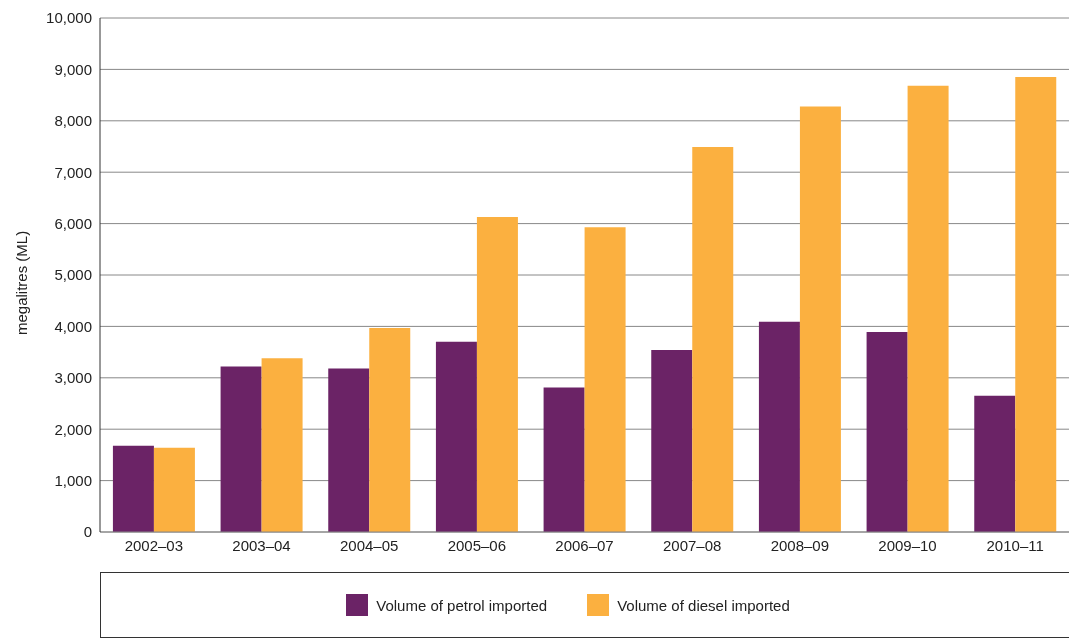  What do you see at coordinates (584, 545) in the screenshot?
I see `x-tick-label: 2006–07` at bounding box center [584, 545].